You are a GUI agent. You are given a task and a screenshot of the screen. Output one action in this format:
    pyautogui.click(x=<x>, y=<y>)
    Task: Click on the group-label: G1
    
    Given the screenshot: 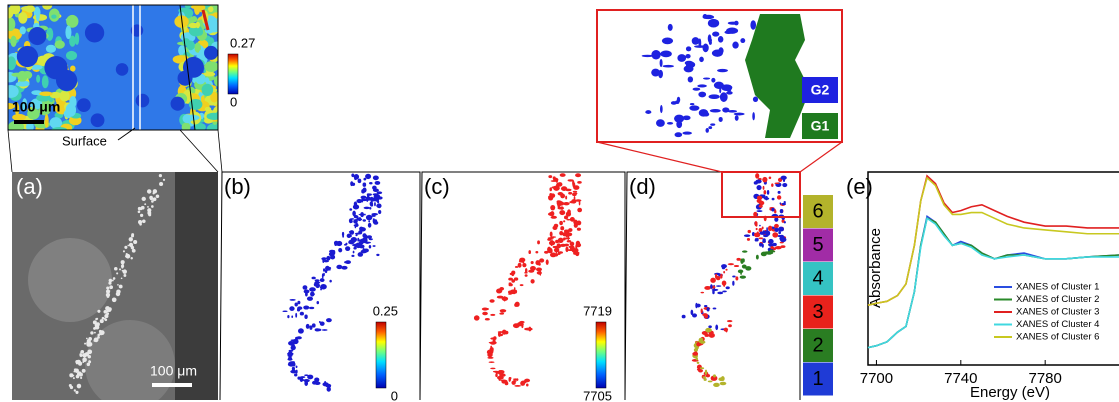 What is the action you would take?
    pyautogui.click(x=820, y=126)
    